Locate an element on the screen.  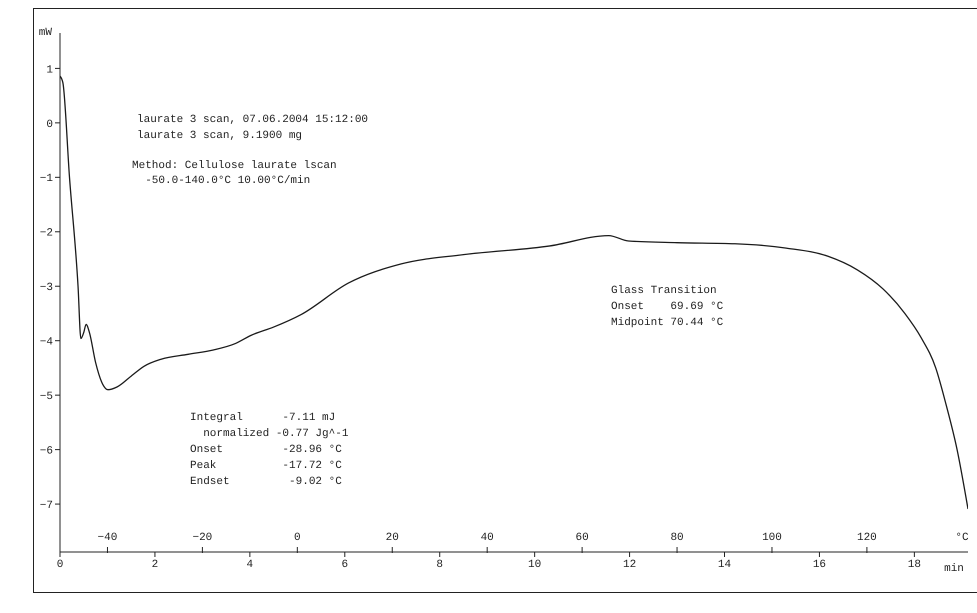
x-tick-label: 6 is located at coordinates (344, 564).